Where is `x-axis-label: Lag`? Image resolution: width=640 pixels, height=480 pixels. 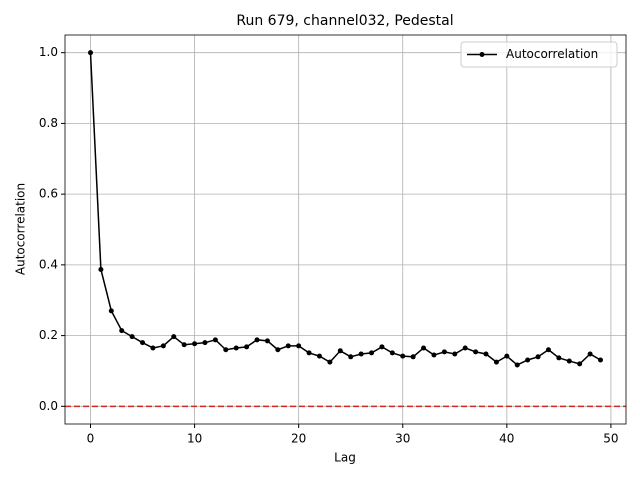 x-axis-label: Lag is located at coordinates (345, 458).